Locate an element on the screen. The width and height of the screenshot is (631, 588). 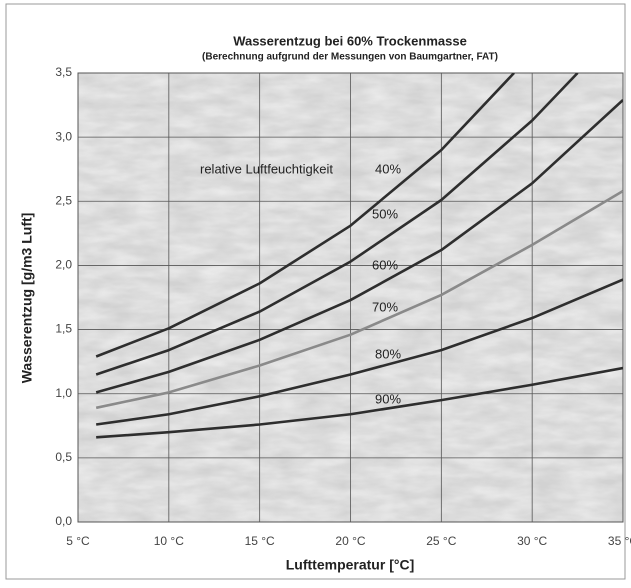
series-label: 40% is located at coordinates (388, 168).